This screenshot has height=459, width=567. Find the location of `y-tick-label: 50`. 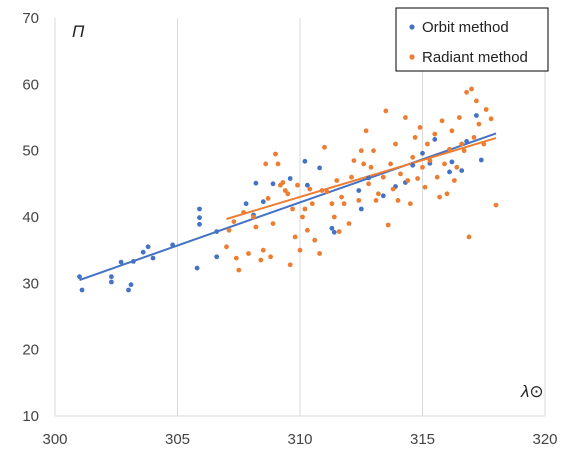

y-tick-label: 50 is located at coordinates (30, 151).